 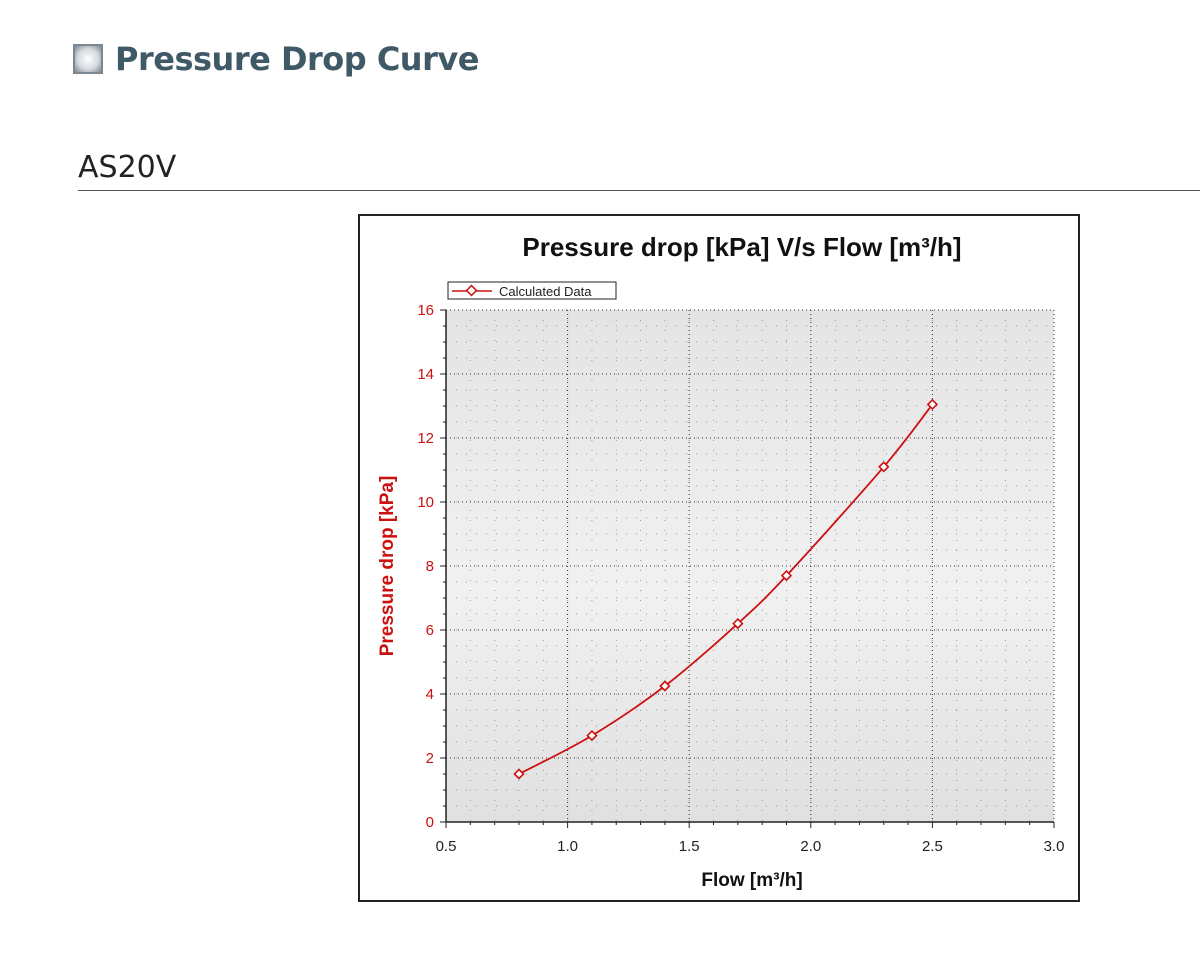 I want to click on y-axis-label: Pressure drop [kPa], so click(x=387, y=566).